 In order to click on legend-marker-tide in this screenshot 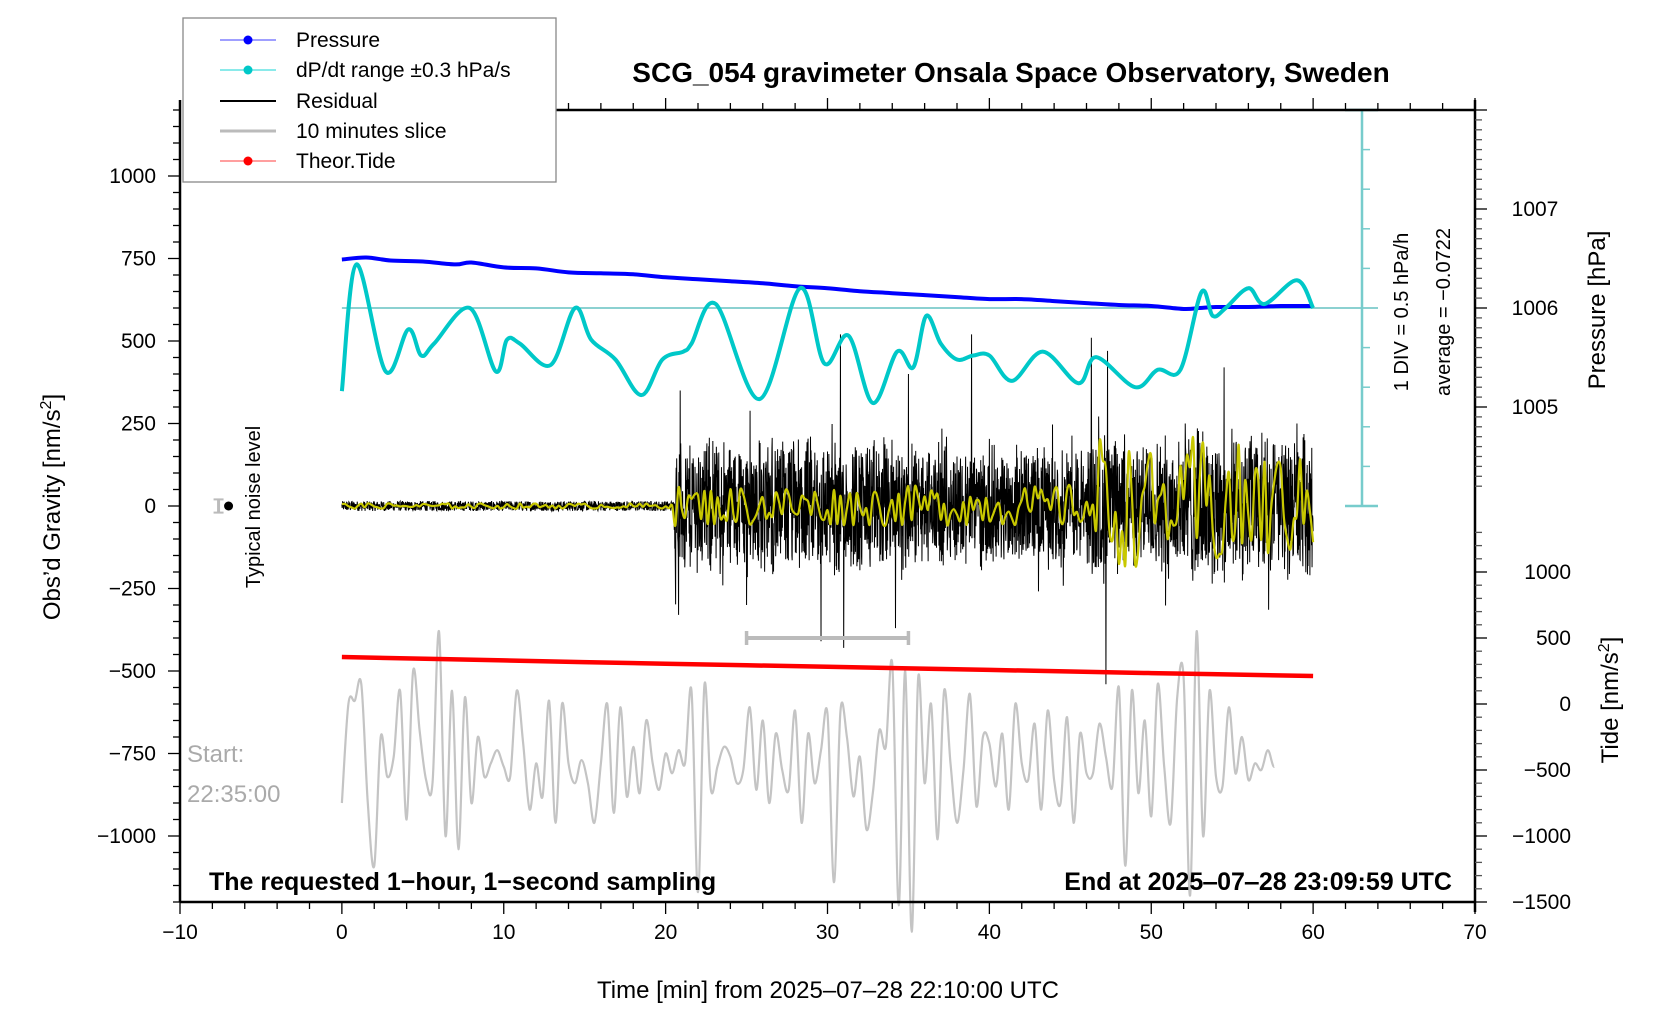, I will do `click(248, 161)`.